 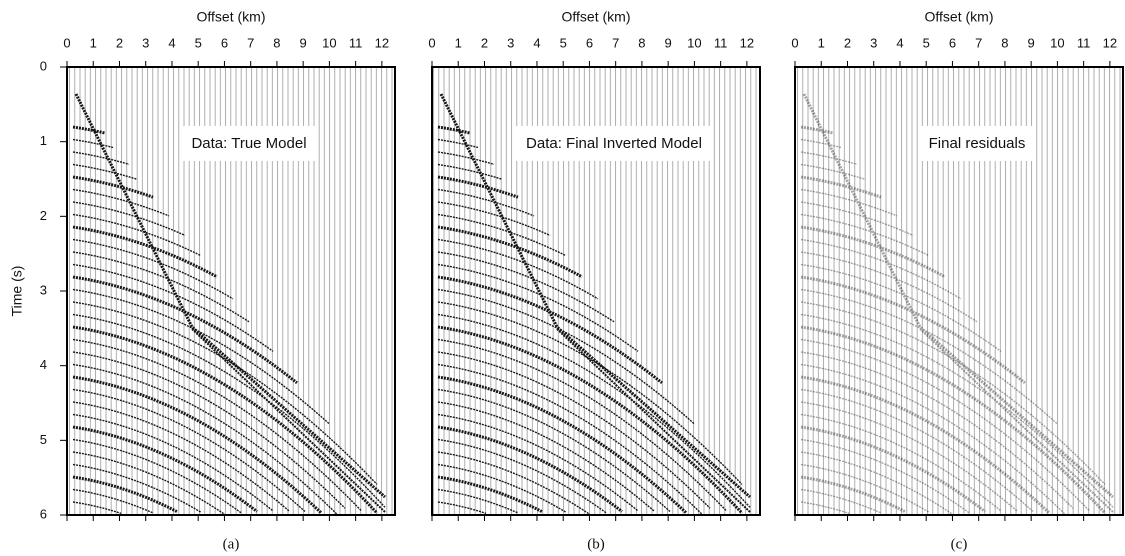 I want to click on y-tick-label: 2, so click(x=43, y=215).